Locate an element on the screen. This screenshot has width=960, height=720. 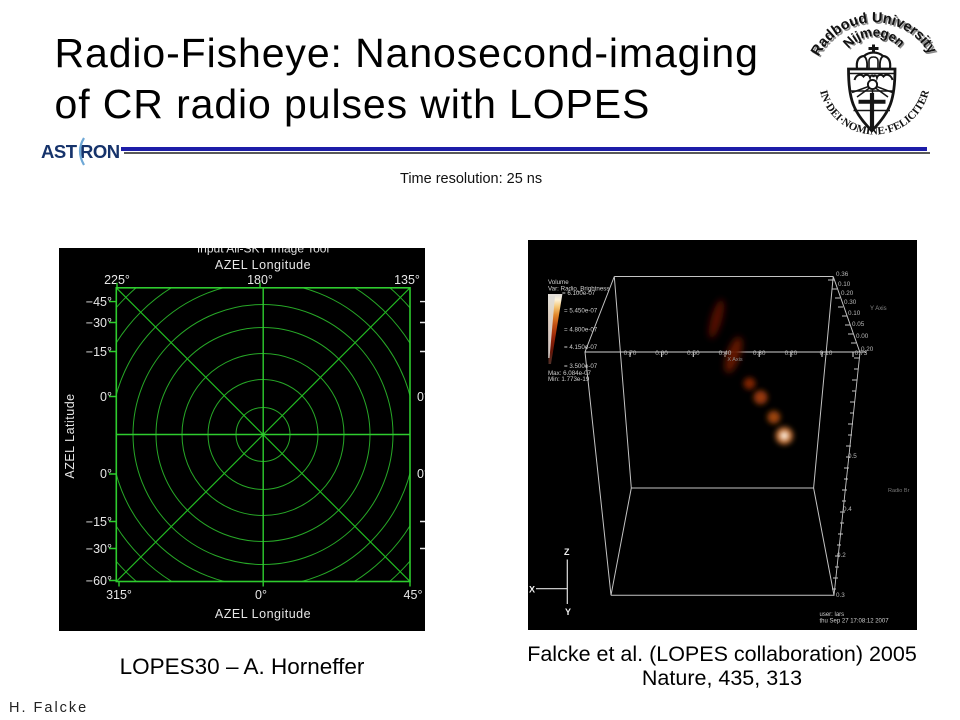
svg-text: 0.3 is located at coordinates (840, 595).